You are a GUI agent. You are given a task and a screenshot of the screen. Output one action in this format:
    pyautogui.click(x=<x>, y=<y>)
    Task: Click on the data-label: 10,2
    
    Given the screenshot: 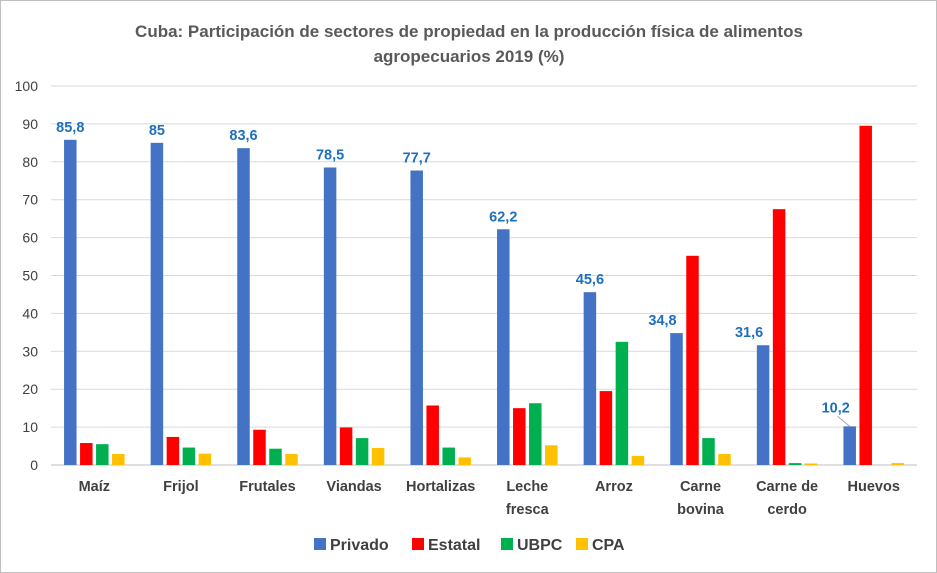 What is the action you would take?
    pyautogui.click(x=836, y=408)
    